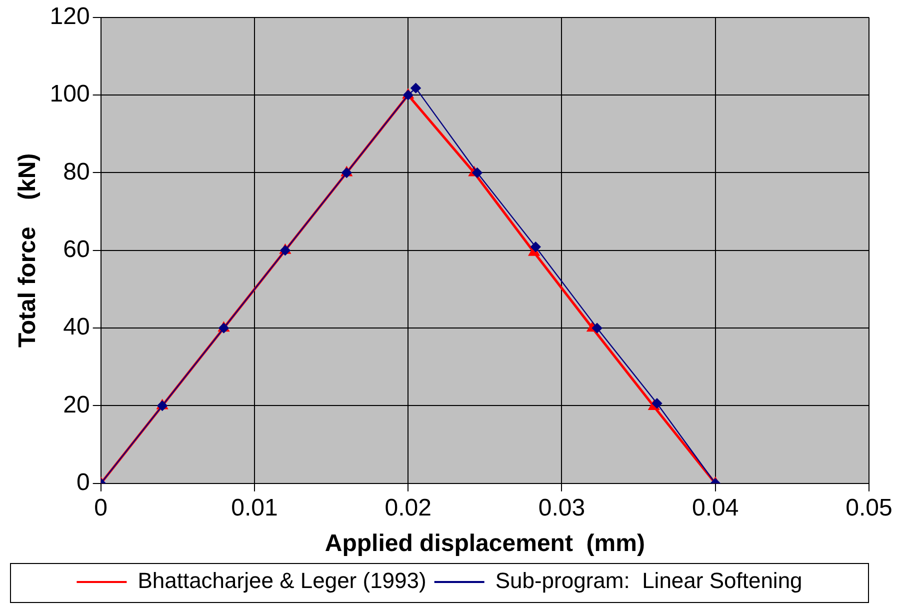  What do you see at coordinates (282, 581) in the screenshot?
I see `legend-label: Bhattacharjee & Leger (1993)` at bounding box center [282, 581].